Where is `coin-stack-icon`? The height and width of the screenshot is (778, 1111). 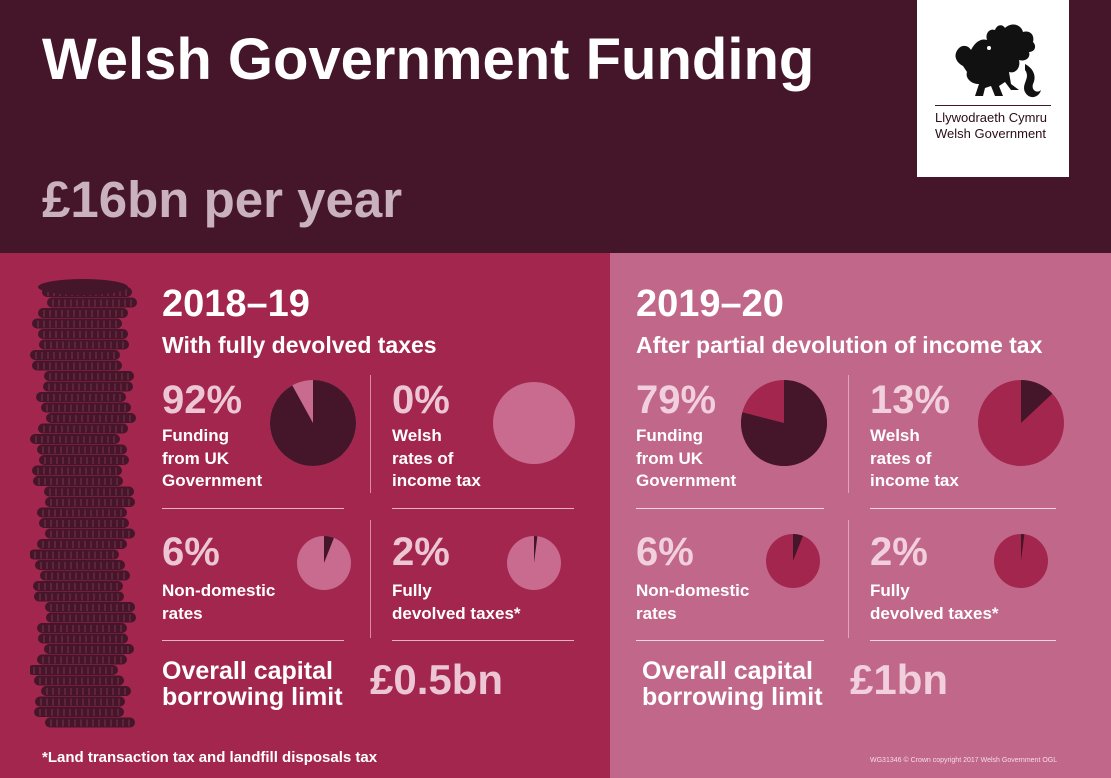 coin-stack-icon is located at coordinates (83, 503).